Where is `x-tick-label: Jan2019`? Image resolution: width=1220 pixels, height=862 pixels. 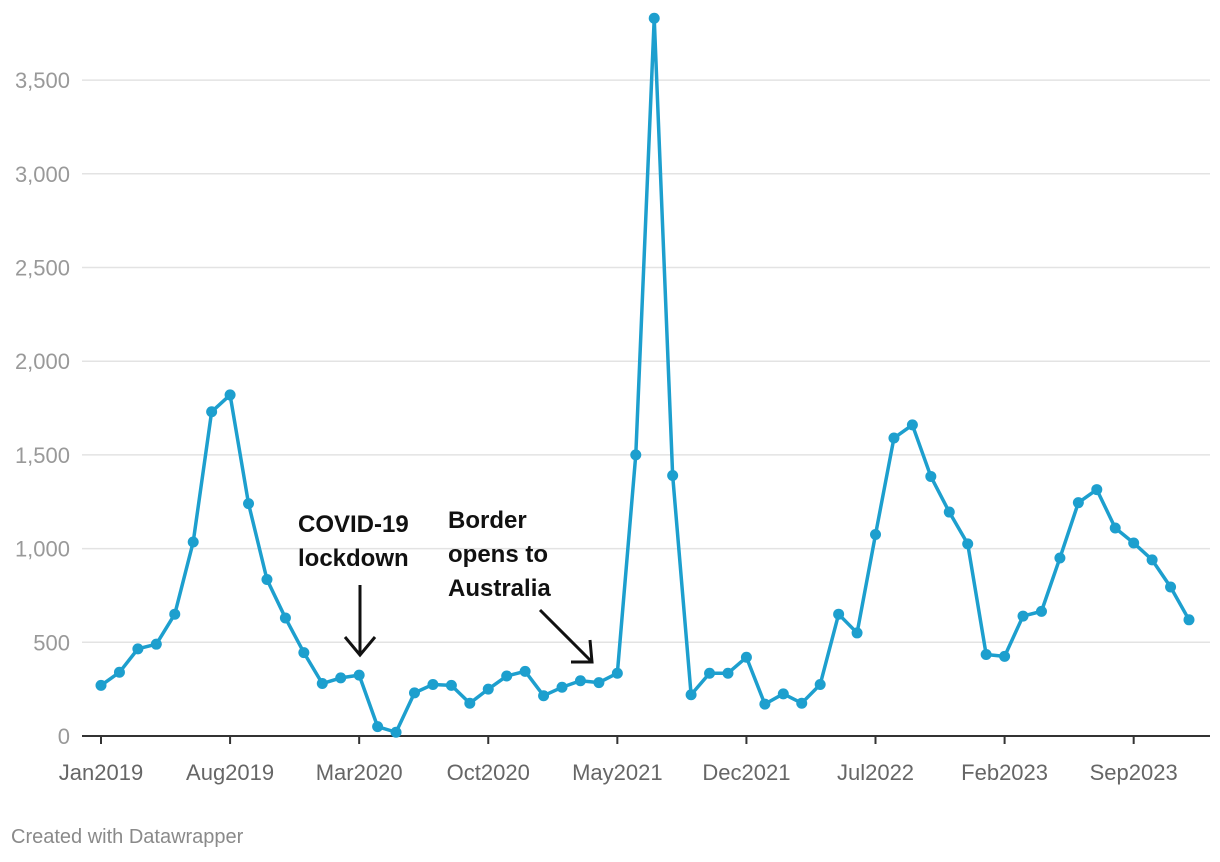
x-tick-label: Jan2019 is located at coordinates (101, 772).